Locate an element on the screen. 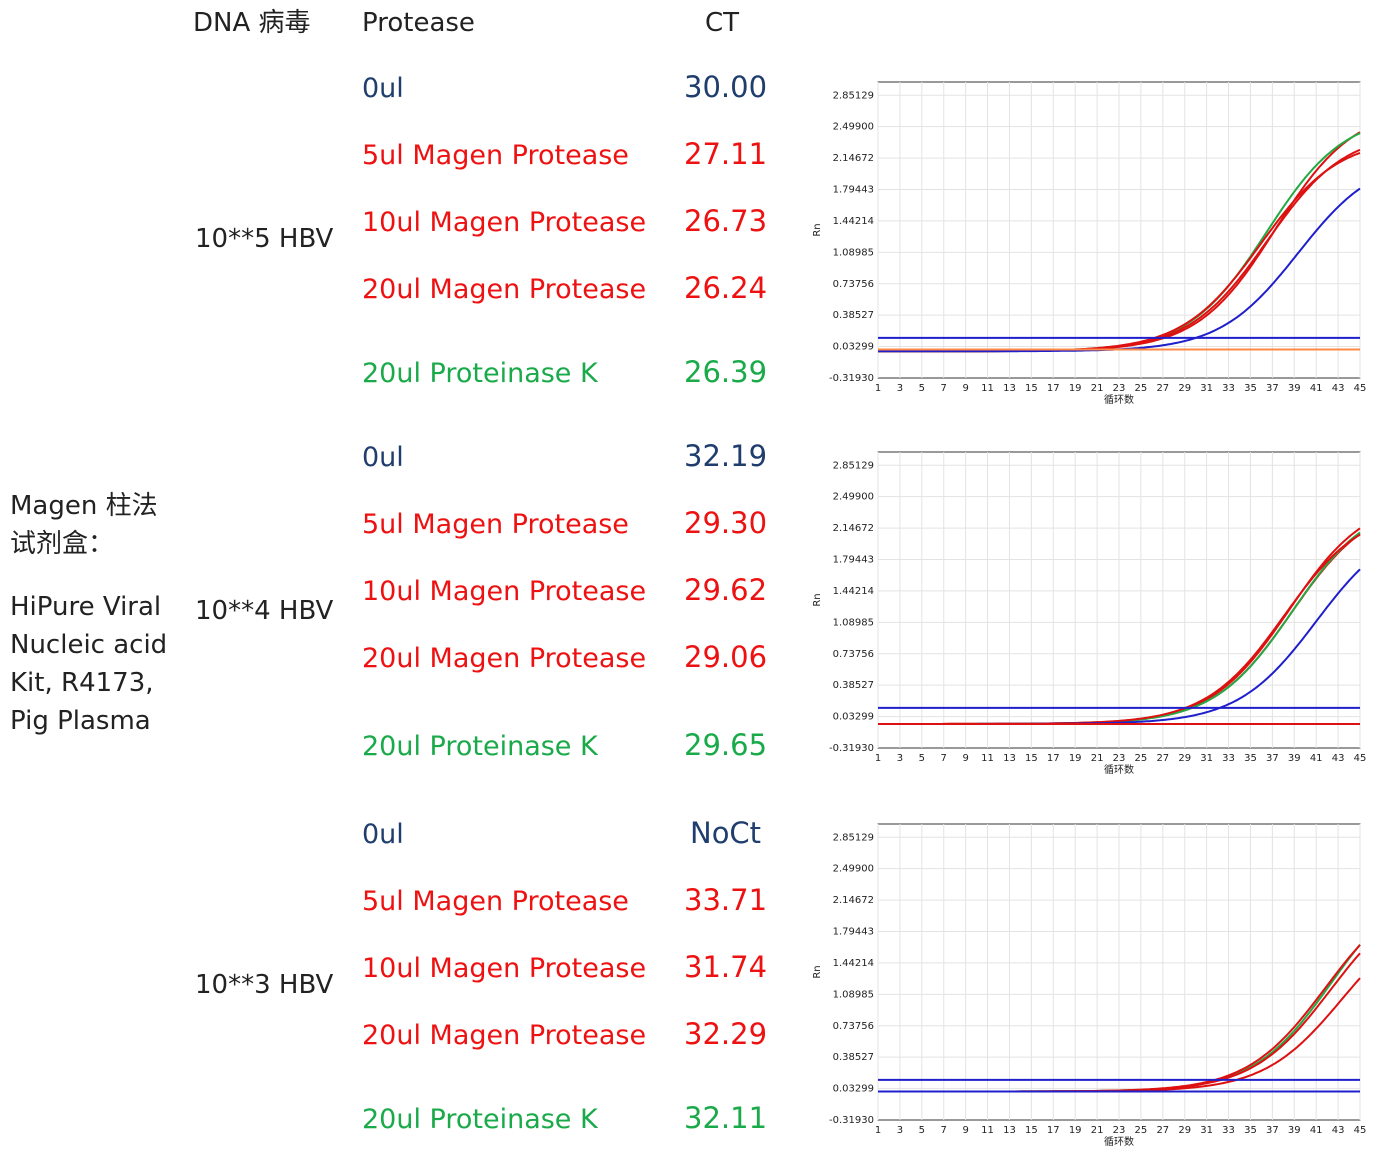 The height and width of the screenshot is (1153, 1389). header-virus: DNA 病毒 is located at coordinates (252, 23).